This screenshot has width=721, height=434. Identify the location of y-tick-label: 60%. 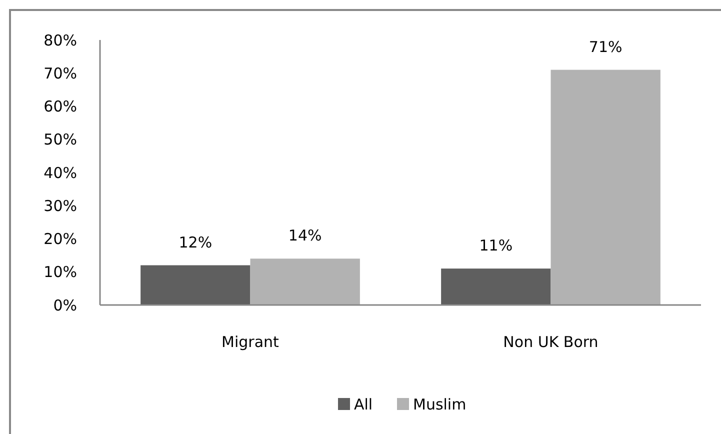
(60, 107).